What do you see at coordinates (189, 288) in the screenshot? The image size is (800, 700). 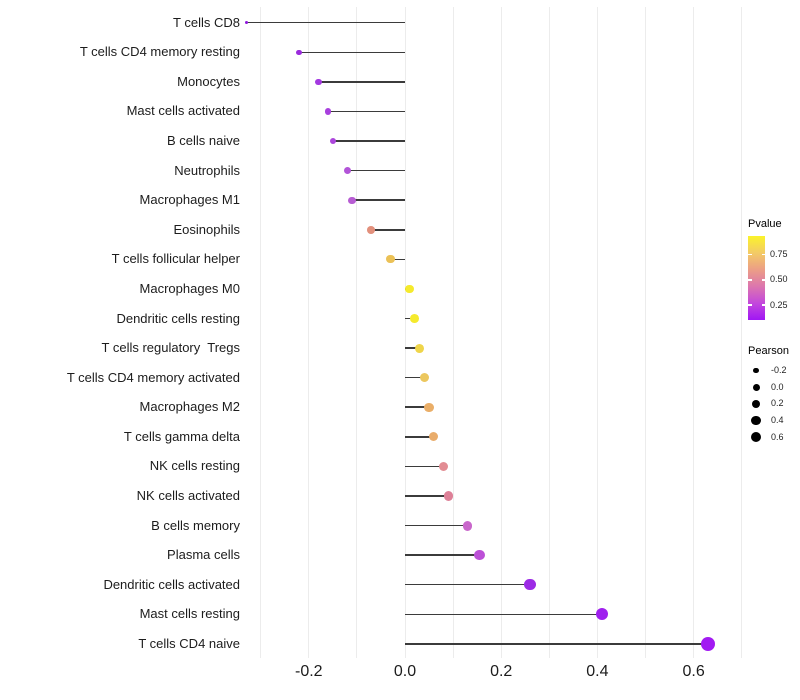 I see `y-axis-label: Macrophages M0` at bounding box center [189, 288].